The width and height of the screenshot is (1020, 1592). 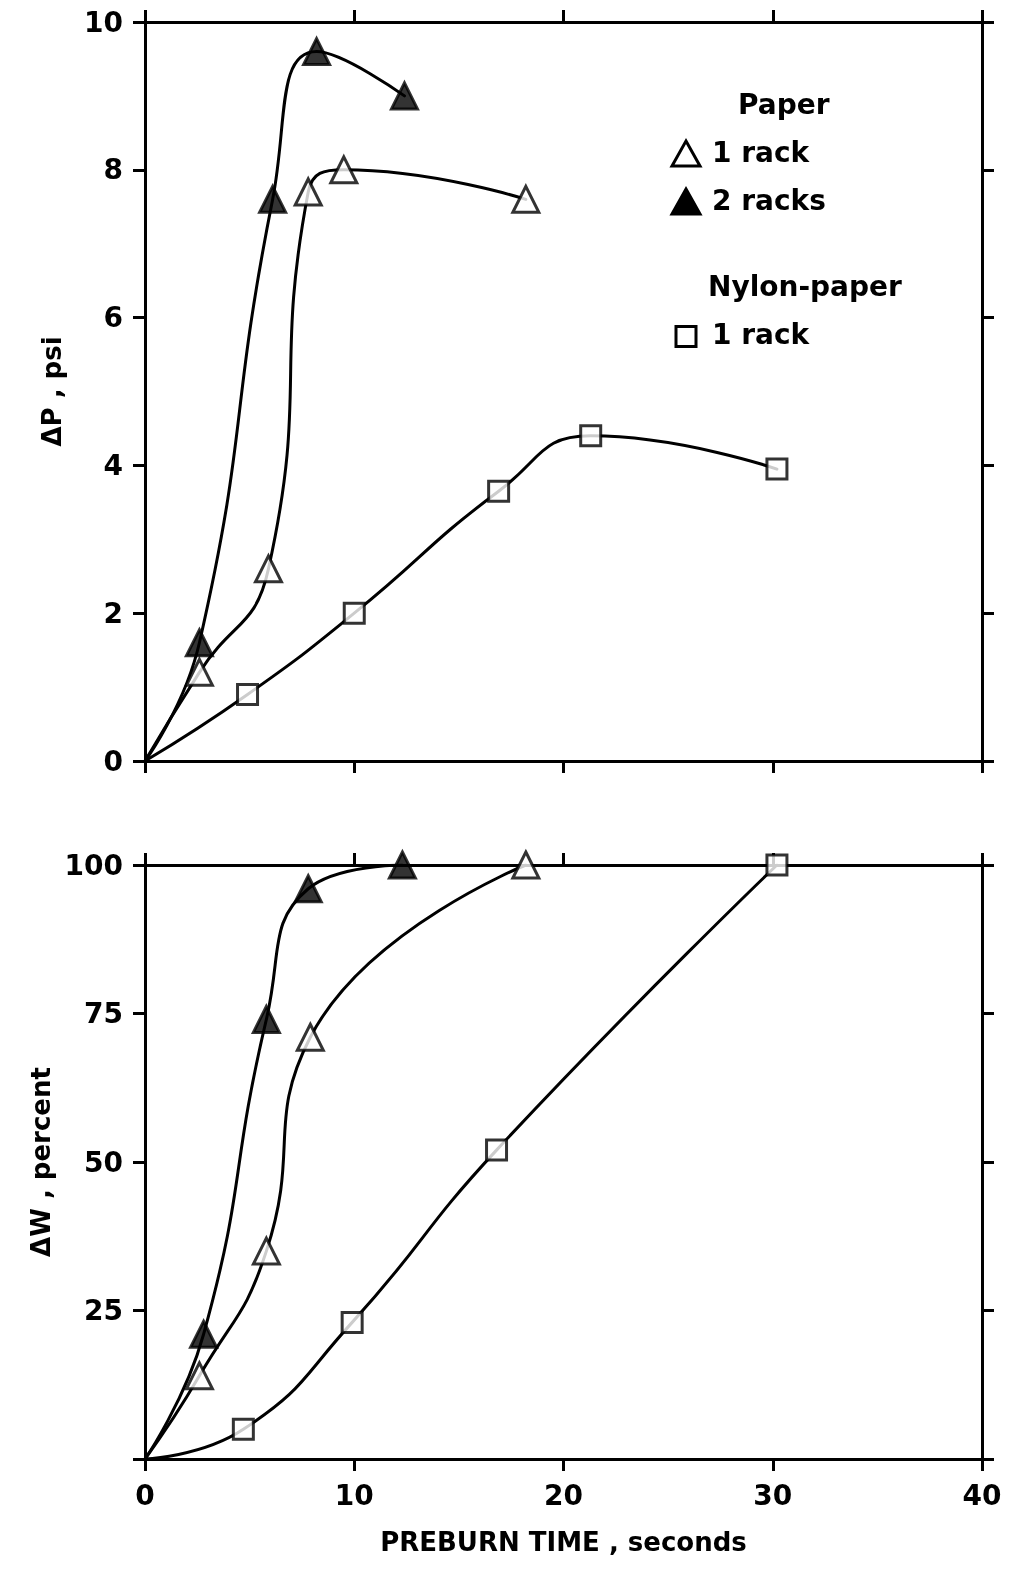 I want to click on y-tick-label: 75, so click(x=103, y=1013).